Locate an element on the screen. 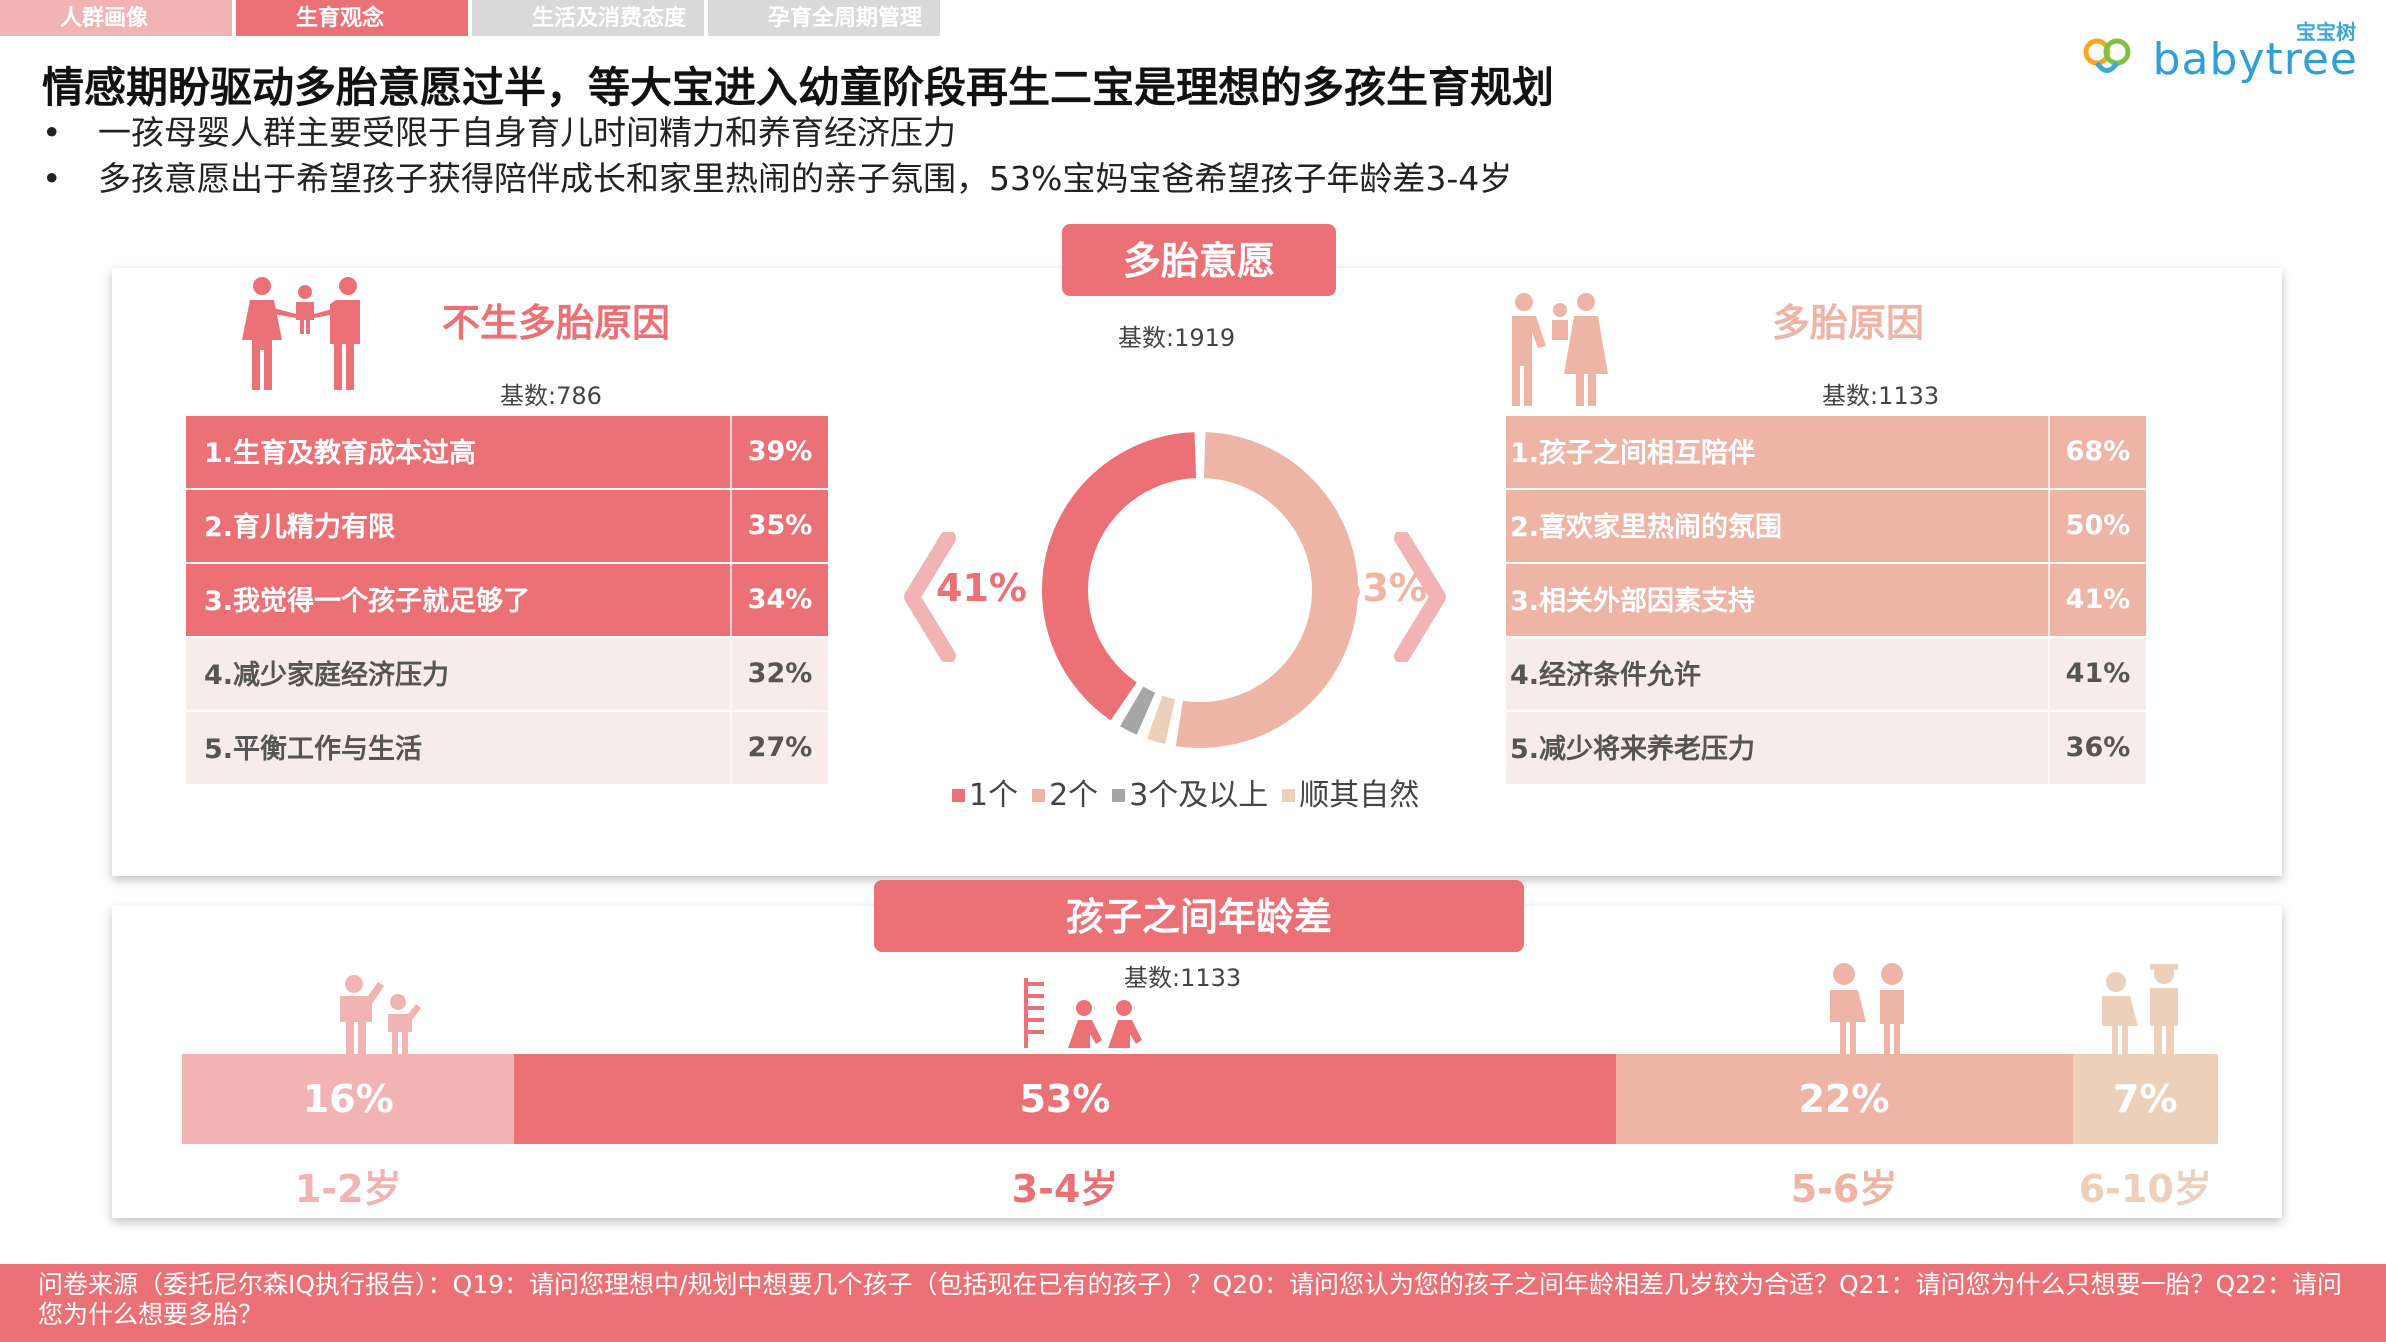 The image size is (2386, 1342). older-kids-icon is located at coordinates (2140, 1009).